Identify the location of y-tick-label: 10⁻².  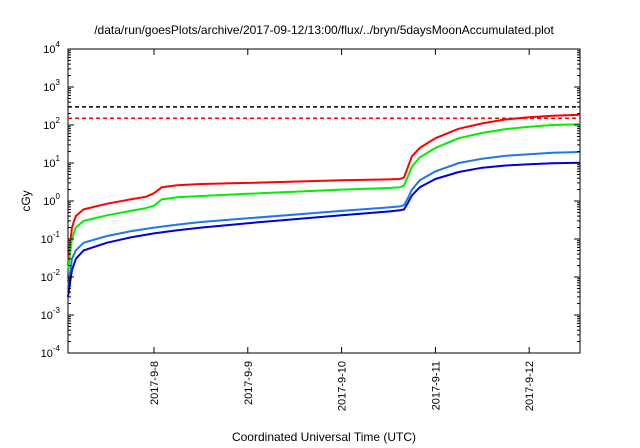
(51, 276).